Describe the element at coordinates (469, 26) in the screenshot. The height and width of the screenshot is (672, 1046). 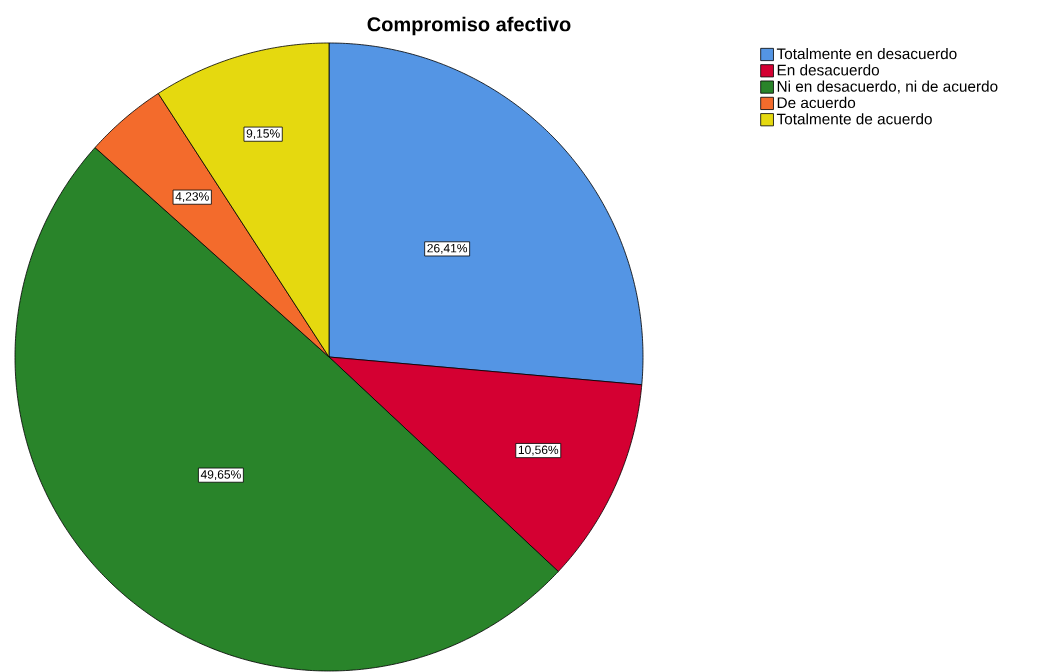
I see `chart-title: Compromiso afectivo` at that location.